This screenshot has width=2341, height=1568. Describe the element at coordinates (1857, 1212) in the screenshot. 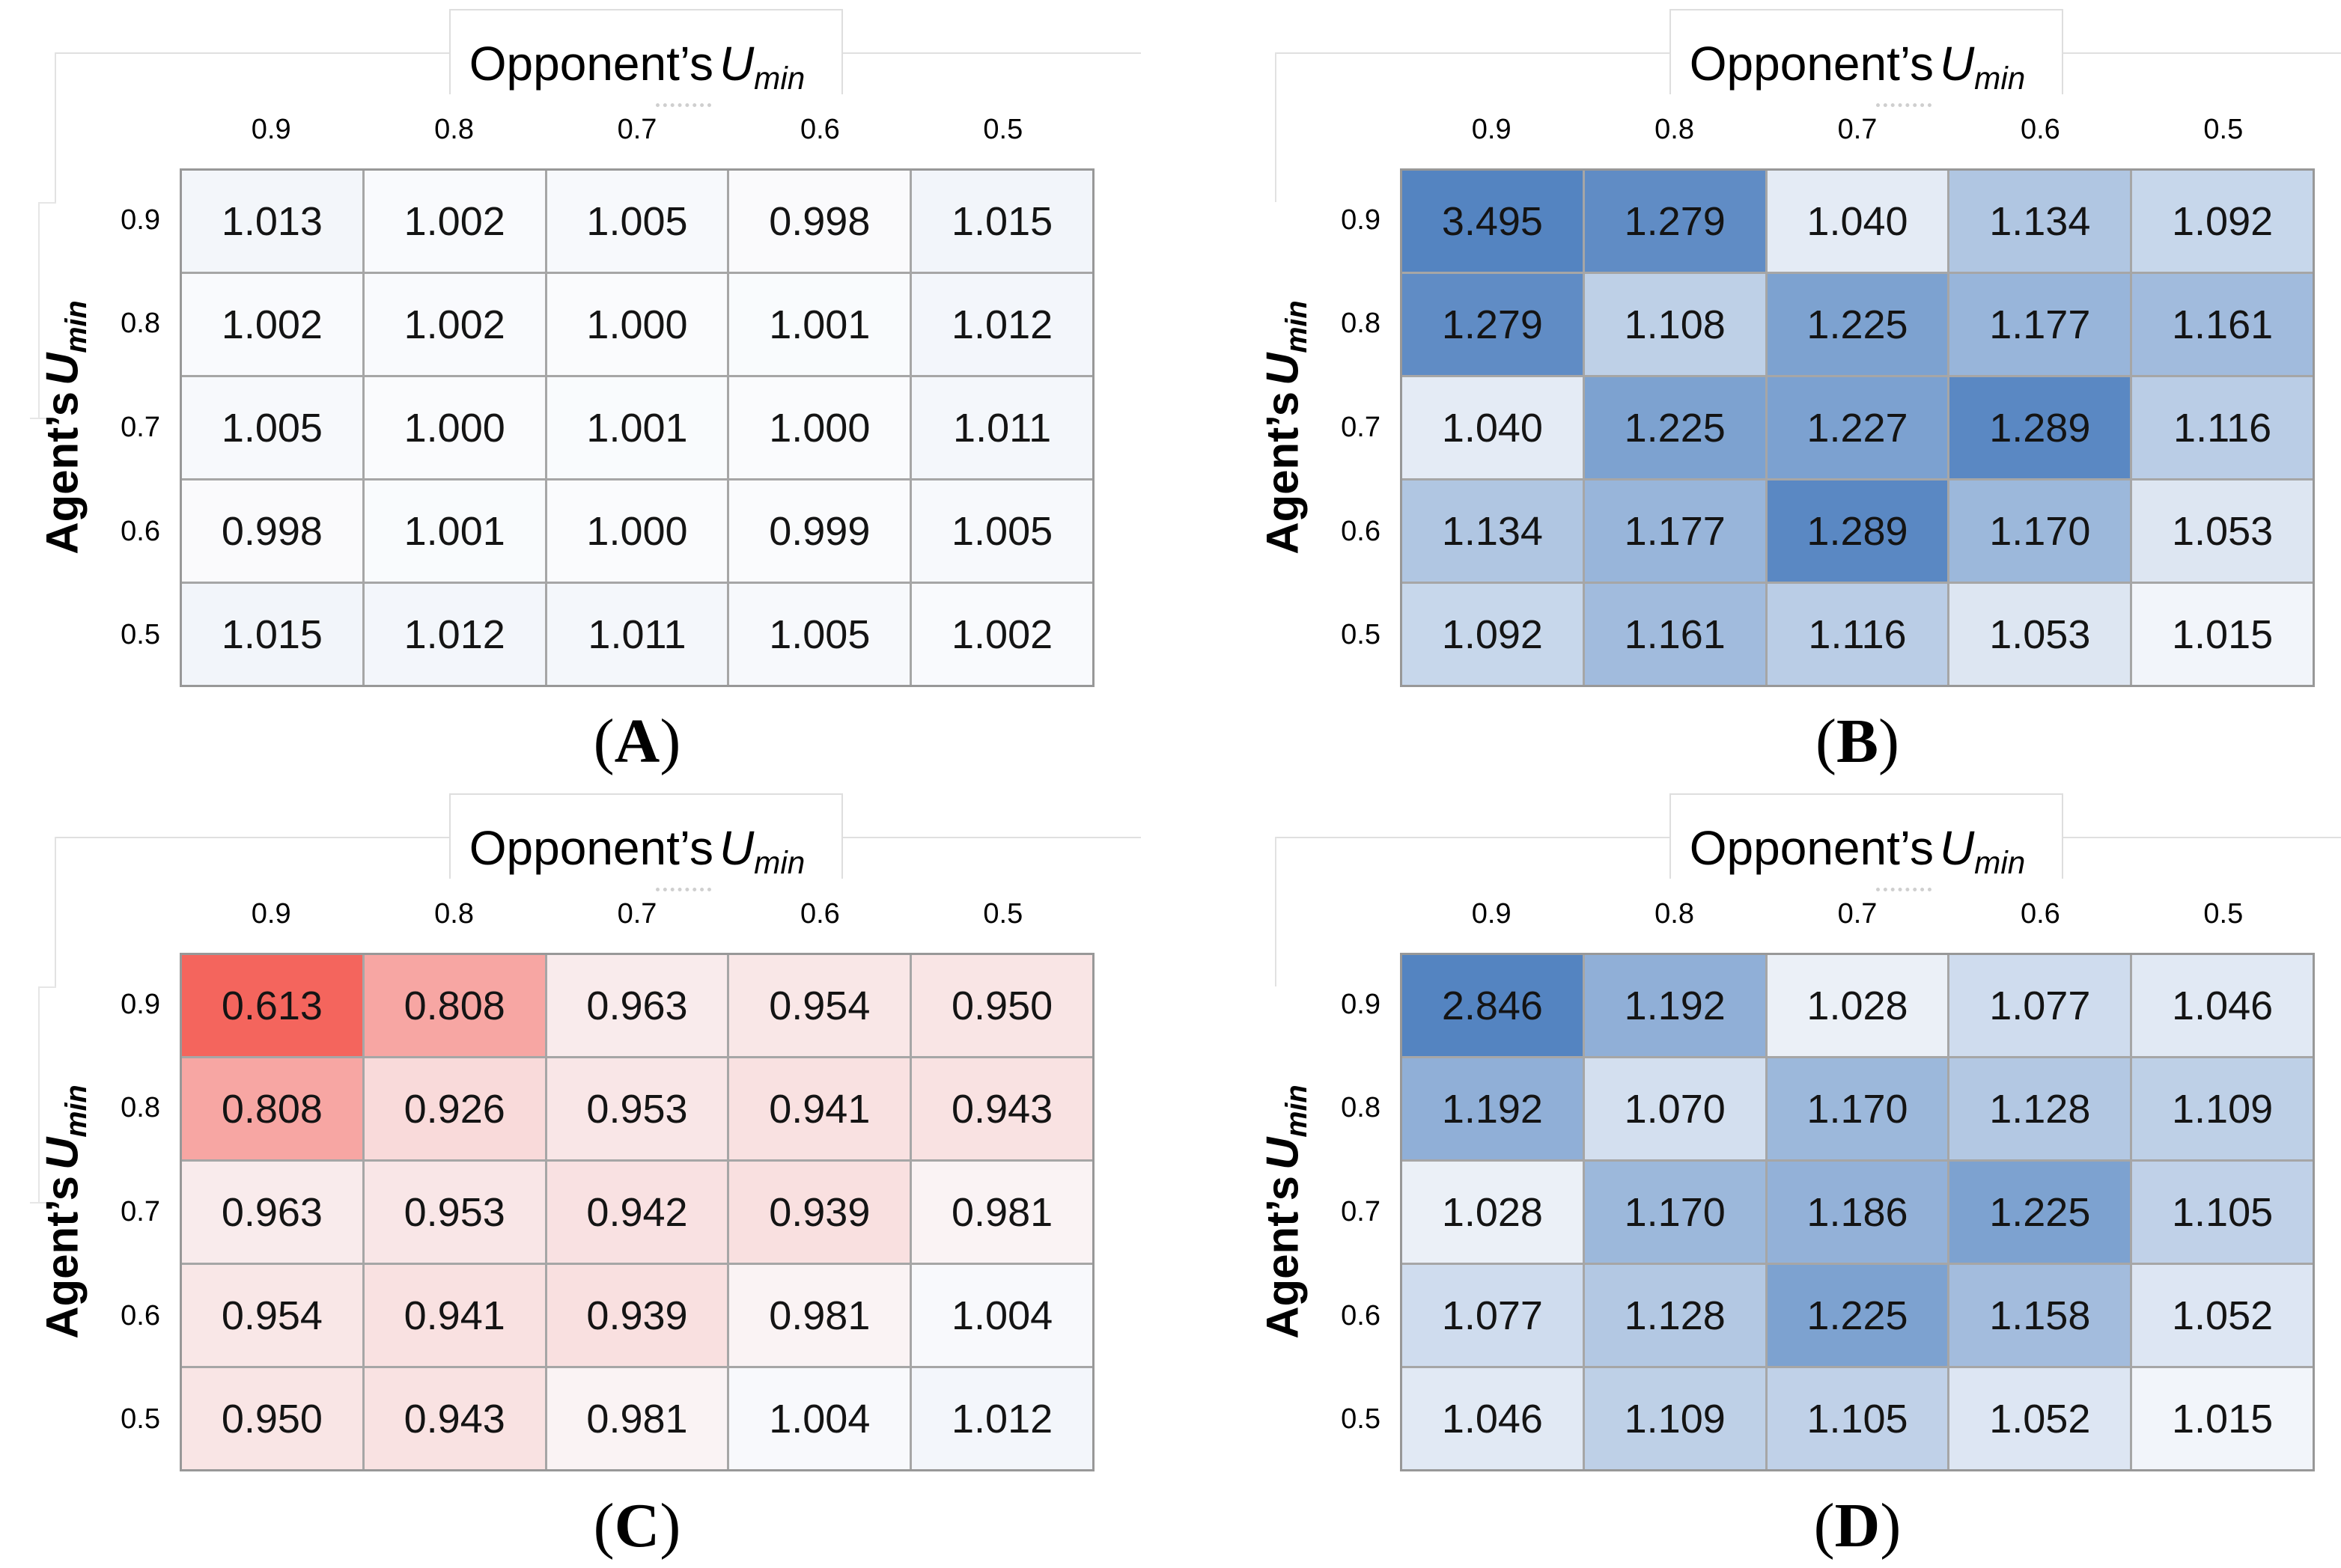

I see `heatmap-cell: 1.186` at that location.